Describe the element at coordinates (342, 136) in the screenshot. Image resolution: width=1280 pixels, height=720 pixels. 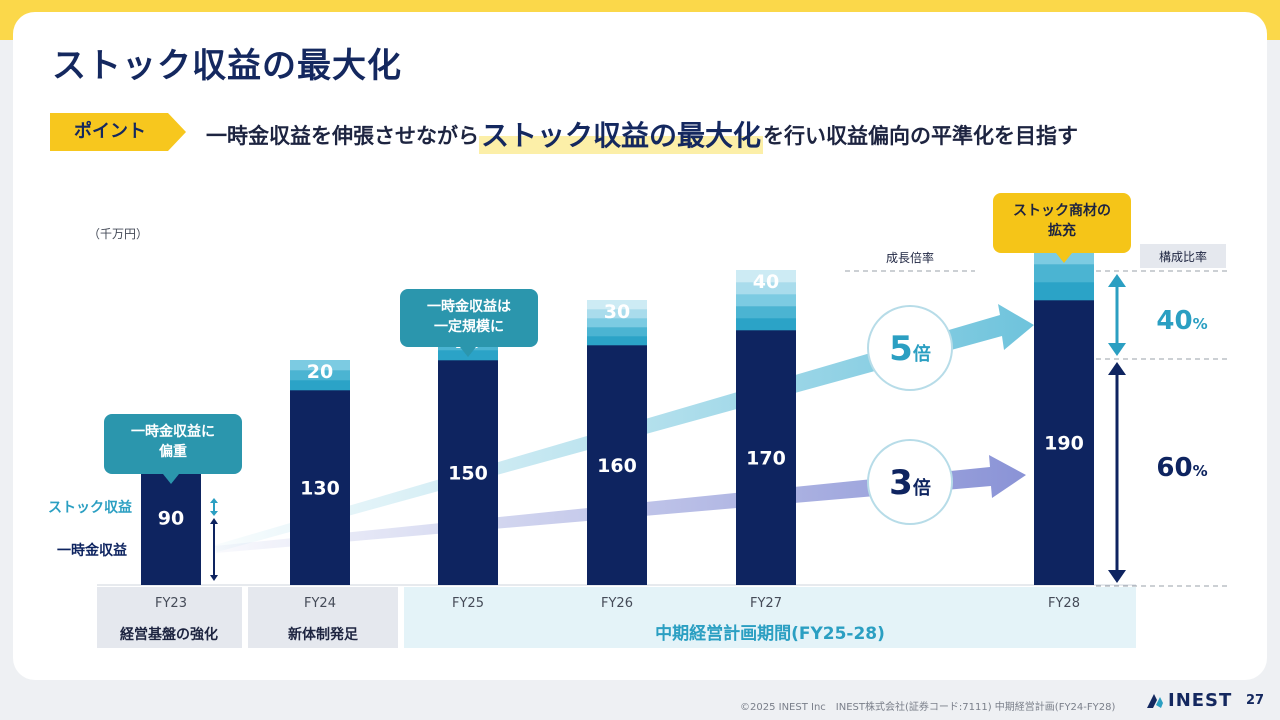
I see `lead-text-before: 一時金収益を伸張させながら` at that location.